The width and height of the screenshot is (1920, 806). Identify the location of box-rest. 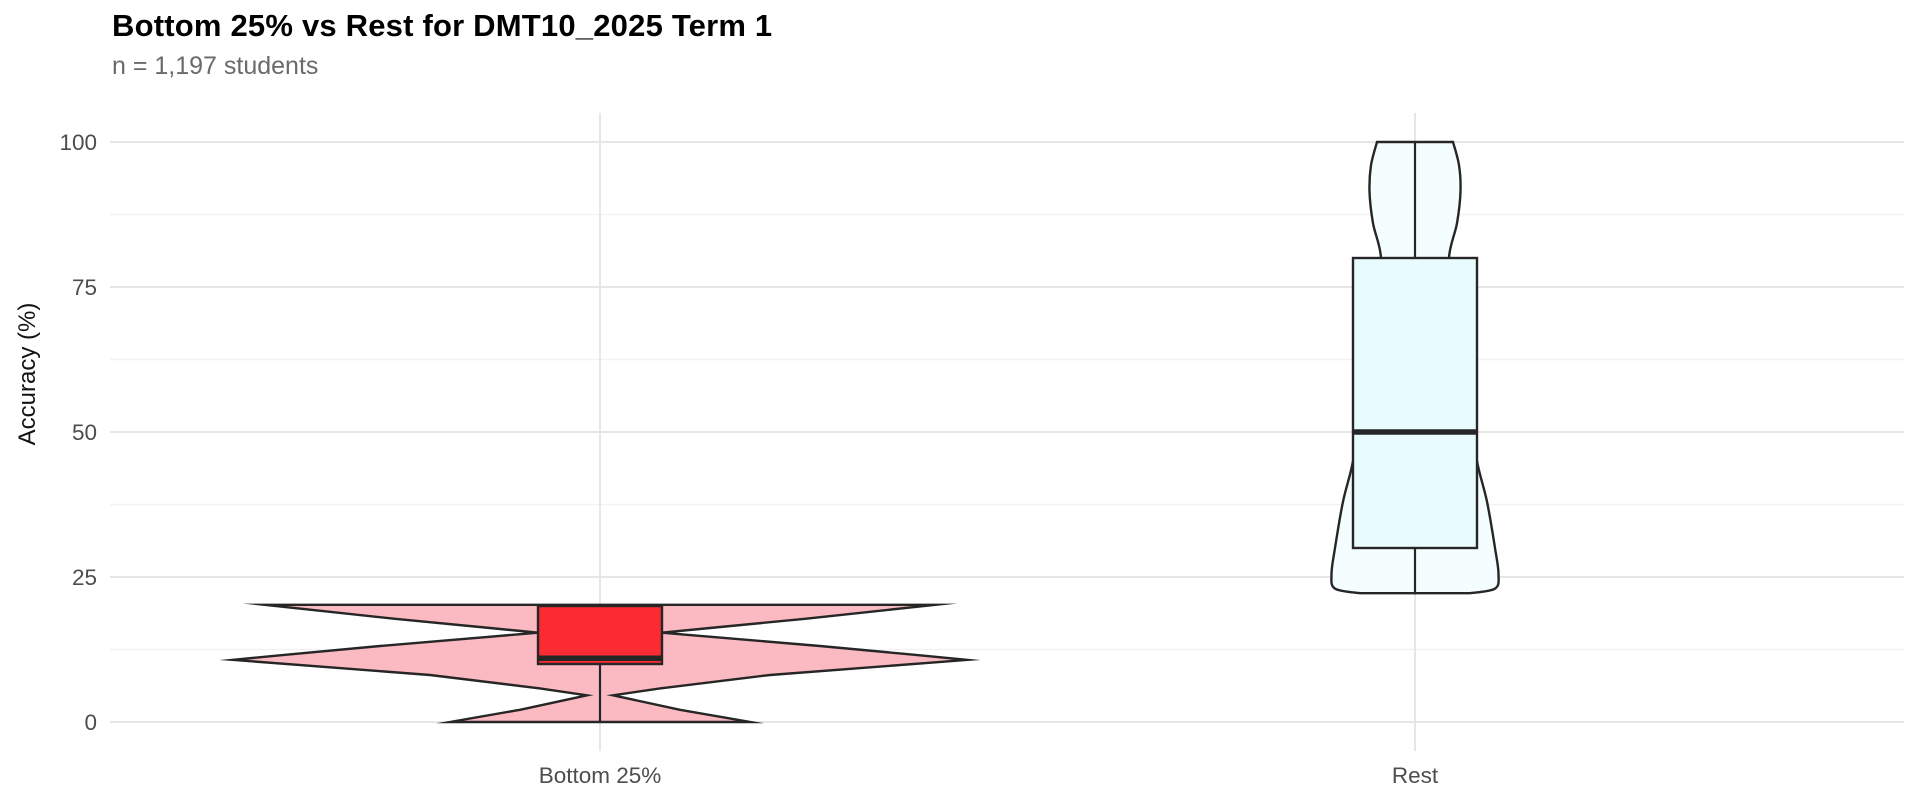
(1415, 403).